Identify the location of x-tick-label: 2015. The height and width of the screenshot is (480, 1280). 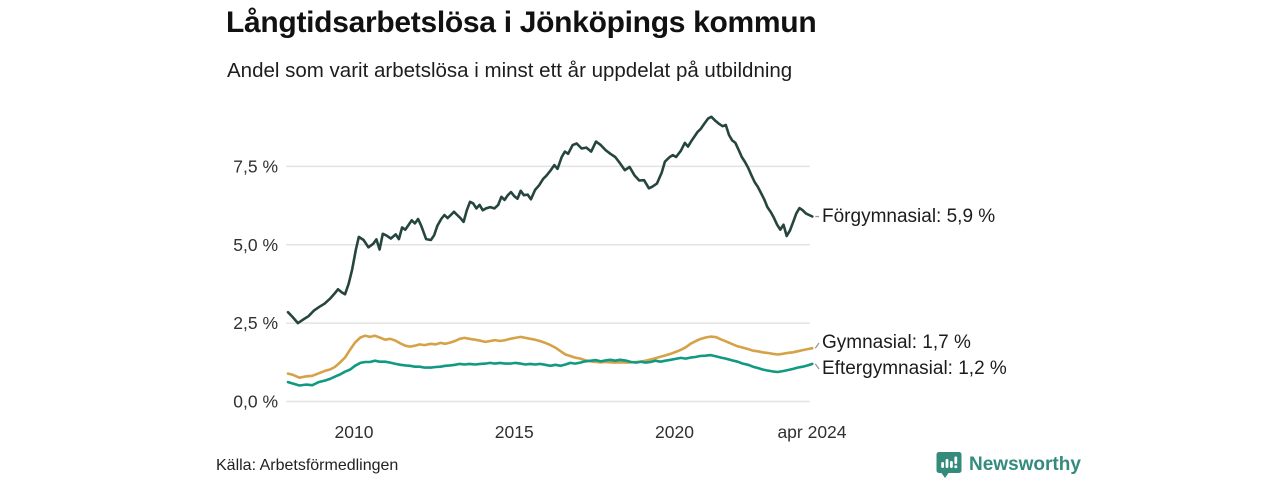
(514, 432).